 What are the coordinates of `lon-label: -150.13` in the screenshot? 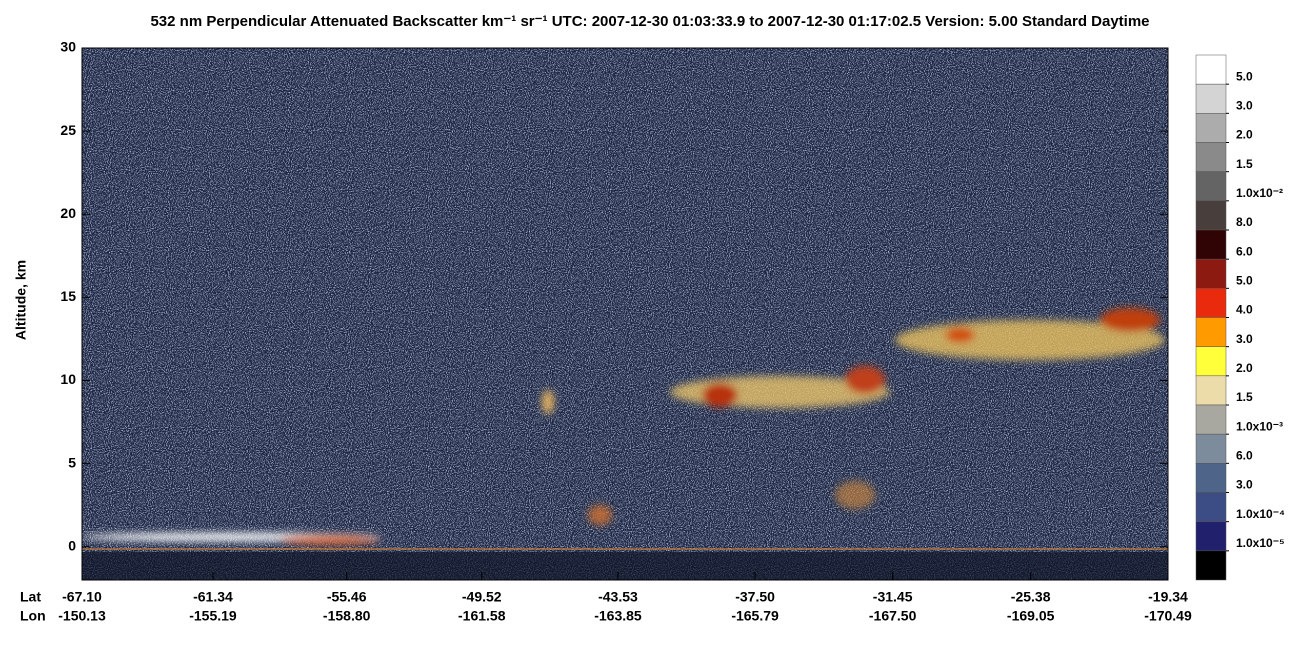 It's located at (82, 616).